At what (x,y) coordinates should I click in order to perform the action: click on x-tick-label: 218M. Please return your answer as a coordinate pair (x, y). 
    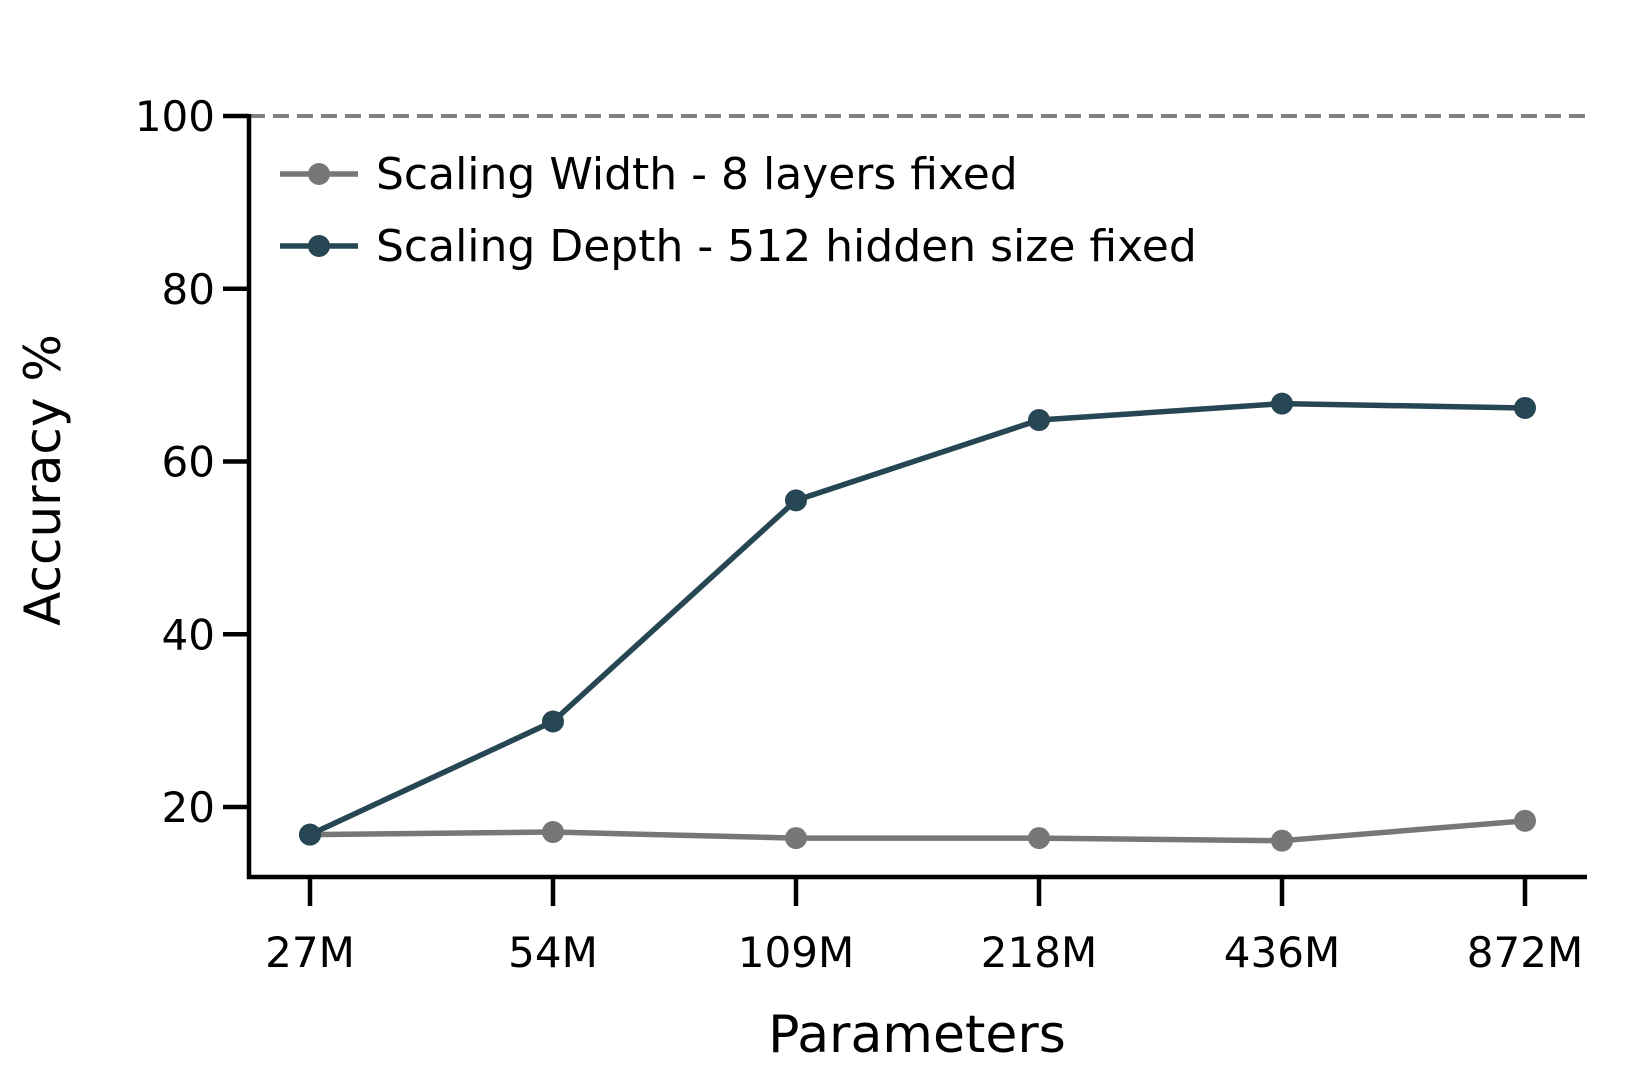
    Looking at the image, I should click on (1039, 952).